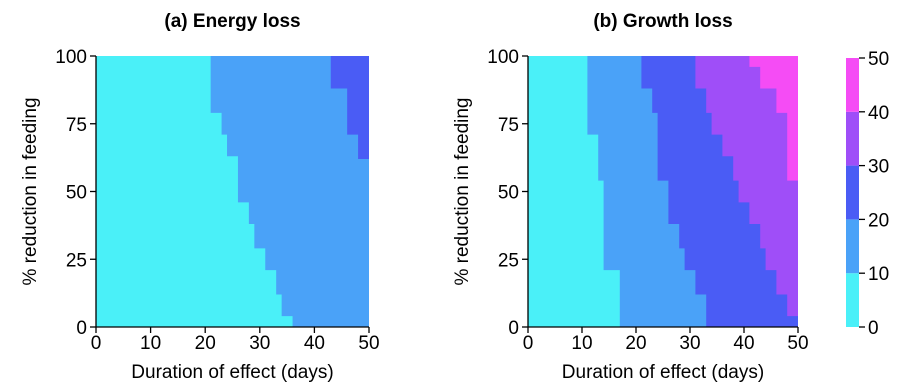  I want to click on growth-xtick-label: 10, so click(581, 343).